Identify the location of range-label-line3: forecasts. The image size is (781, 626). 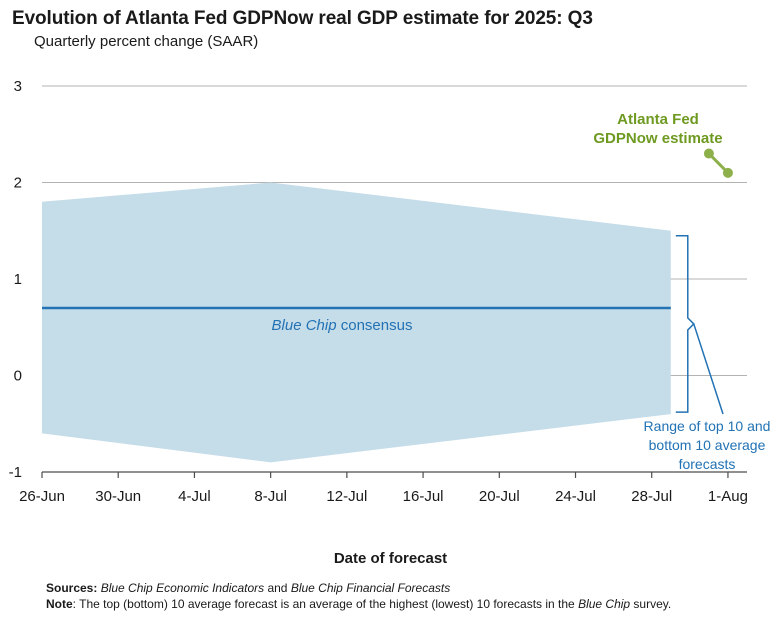
(707, 464).